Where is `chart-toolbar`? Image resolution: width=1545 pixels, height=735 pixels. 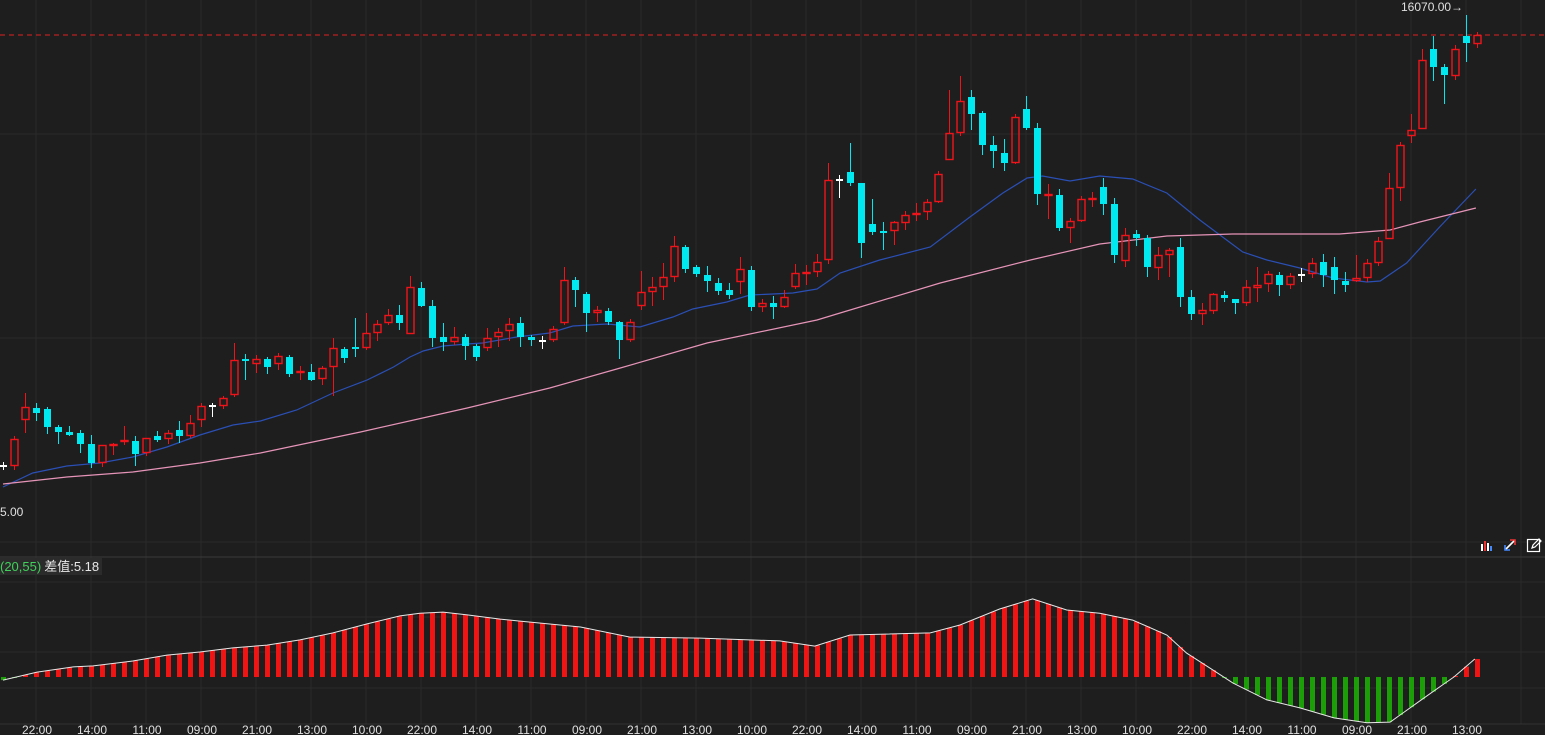
chart-toolbar is located at coordinates (1510, 545).